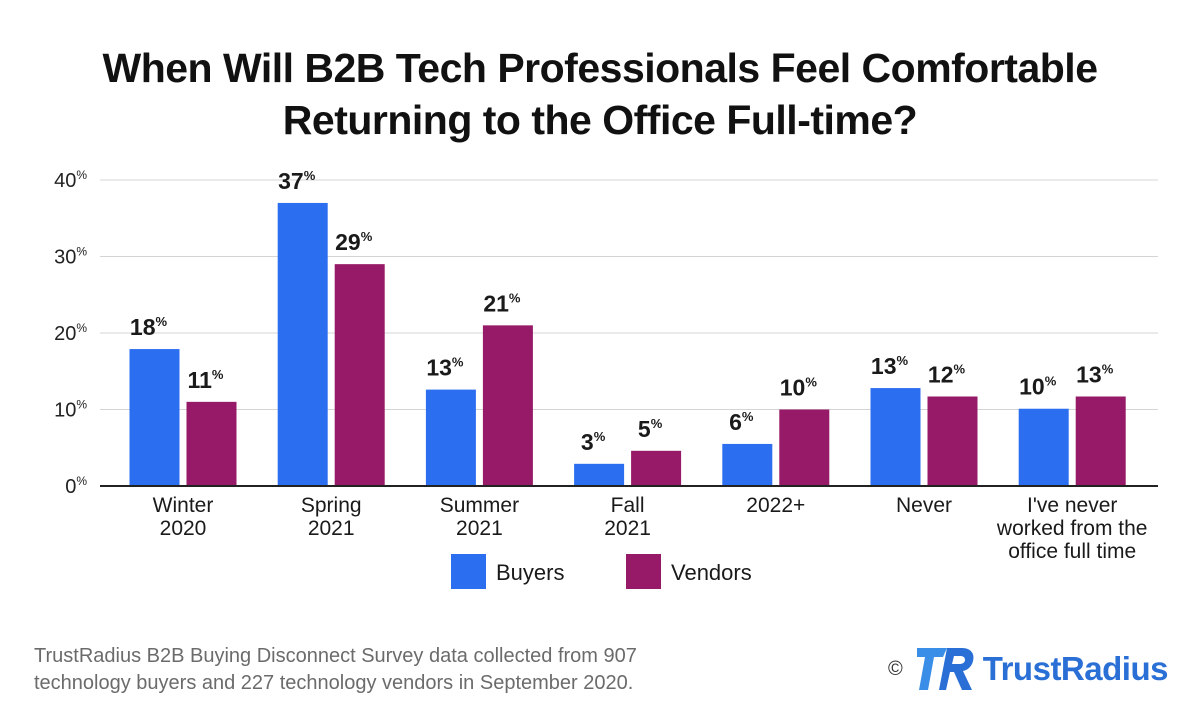 The image size is (1200, 722). Describe the element at coordinates (924, 505) in the screenshot. I see `x-tick-label-5-0: Never` at that location.